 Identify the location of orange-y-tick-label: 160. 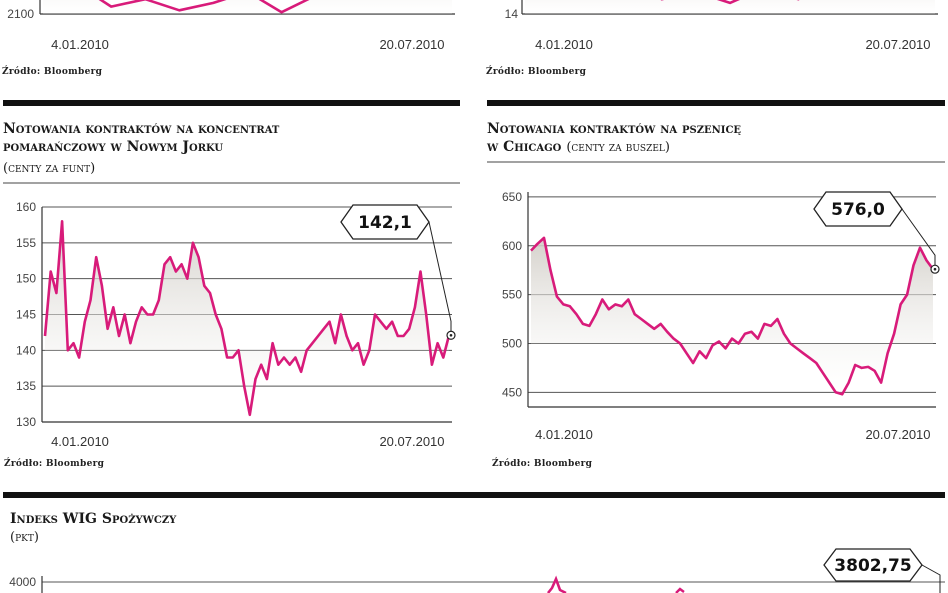
(26, 207).